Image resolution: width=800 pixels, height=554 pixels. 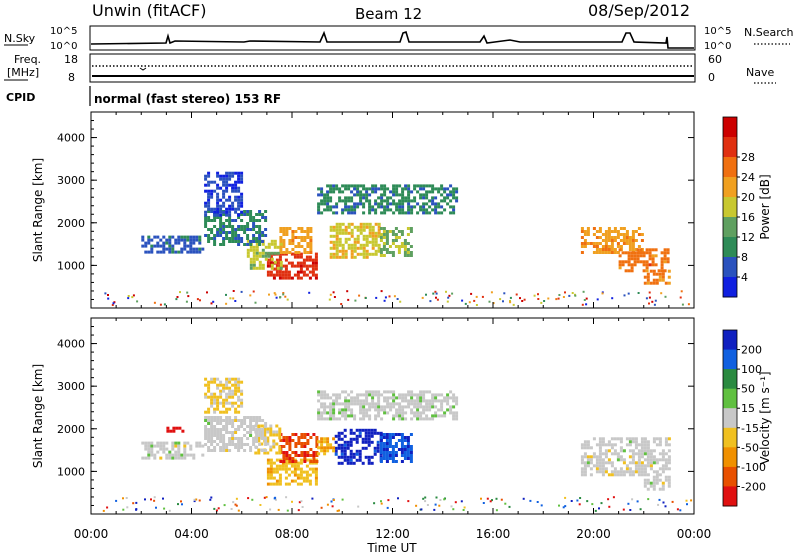 I want to click on nsearch-label: N.Search, so click(x=769, y=32).